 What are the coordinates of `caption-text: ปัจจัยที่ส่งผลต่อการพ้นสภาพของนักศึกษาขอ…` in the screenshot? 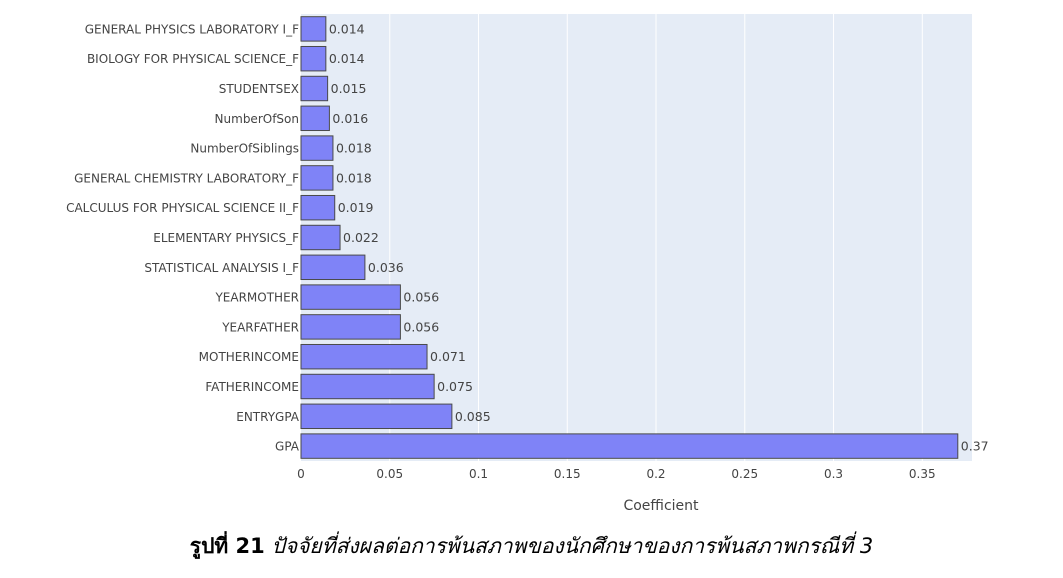 It's located at (572, 546).